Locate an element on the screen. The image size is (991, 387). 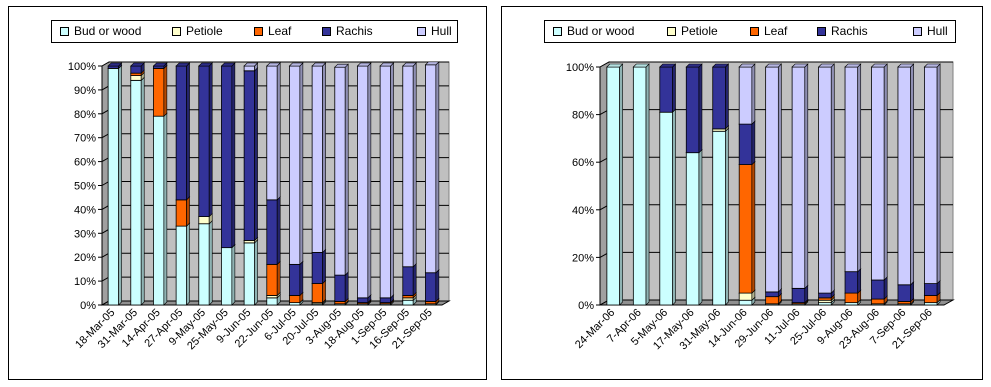
y-tick-label: 90% is located at coordinates (85, 91).